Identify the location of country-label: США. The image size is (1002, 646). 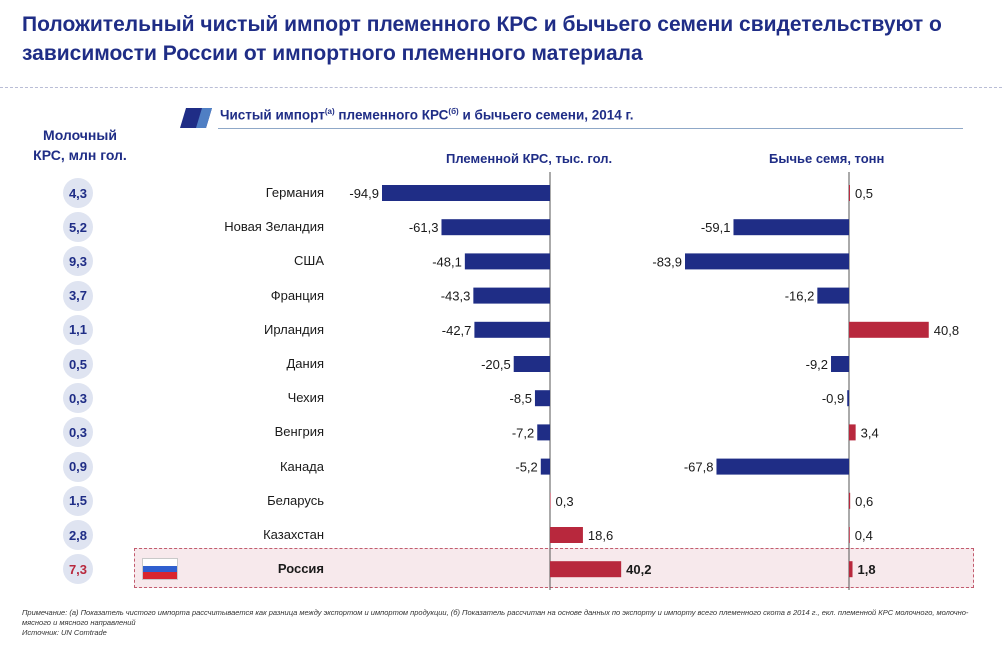
(309, 261).